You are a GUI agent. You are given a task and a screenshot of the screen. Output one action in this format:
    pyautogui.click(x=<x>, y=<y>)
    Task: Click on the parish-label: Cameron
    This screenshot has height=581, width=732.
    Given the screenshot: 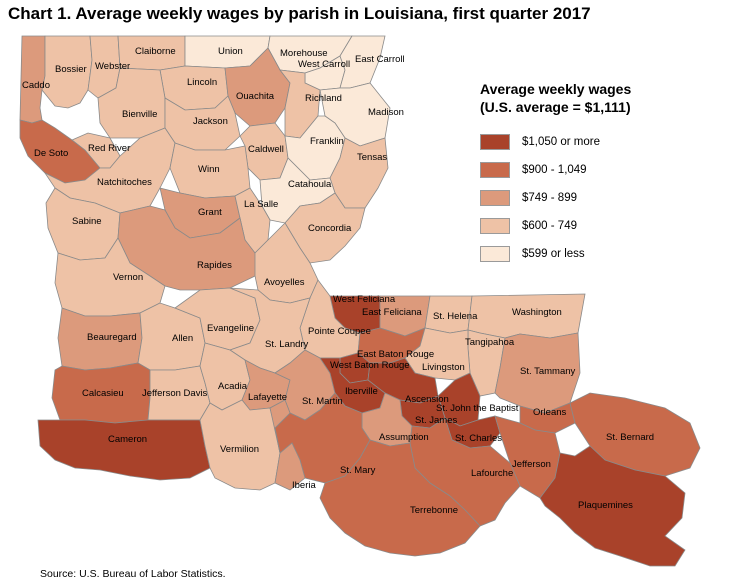 What is the action you would take?
    pyautogui.click(x=127, y=439)
    